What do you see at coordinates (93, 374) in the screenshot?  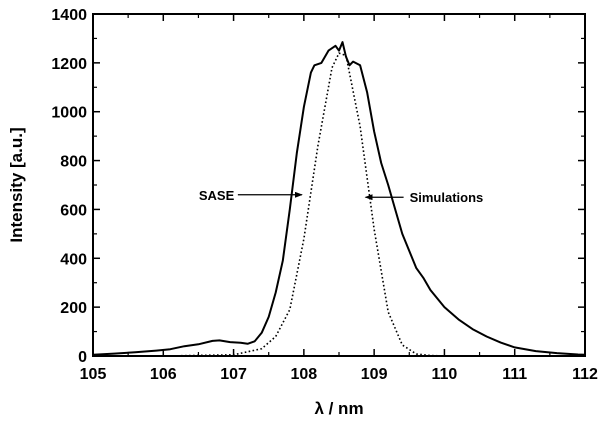 I see `x-tick-label: 105` at bounding box center [93, 374].